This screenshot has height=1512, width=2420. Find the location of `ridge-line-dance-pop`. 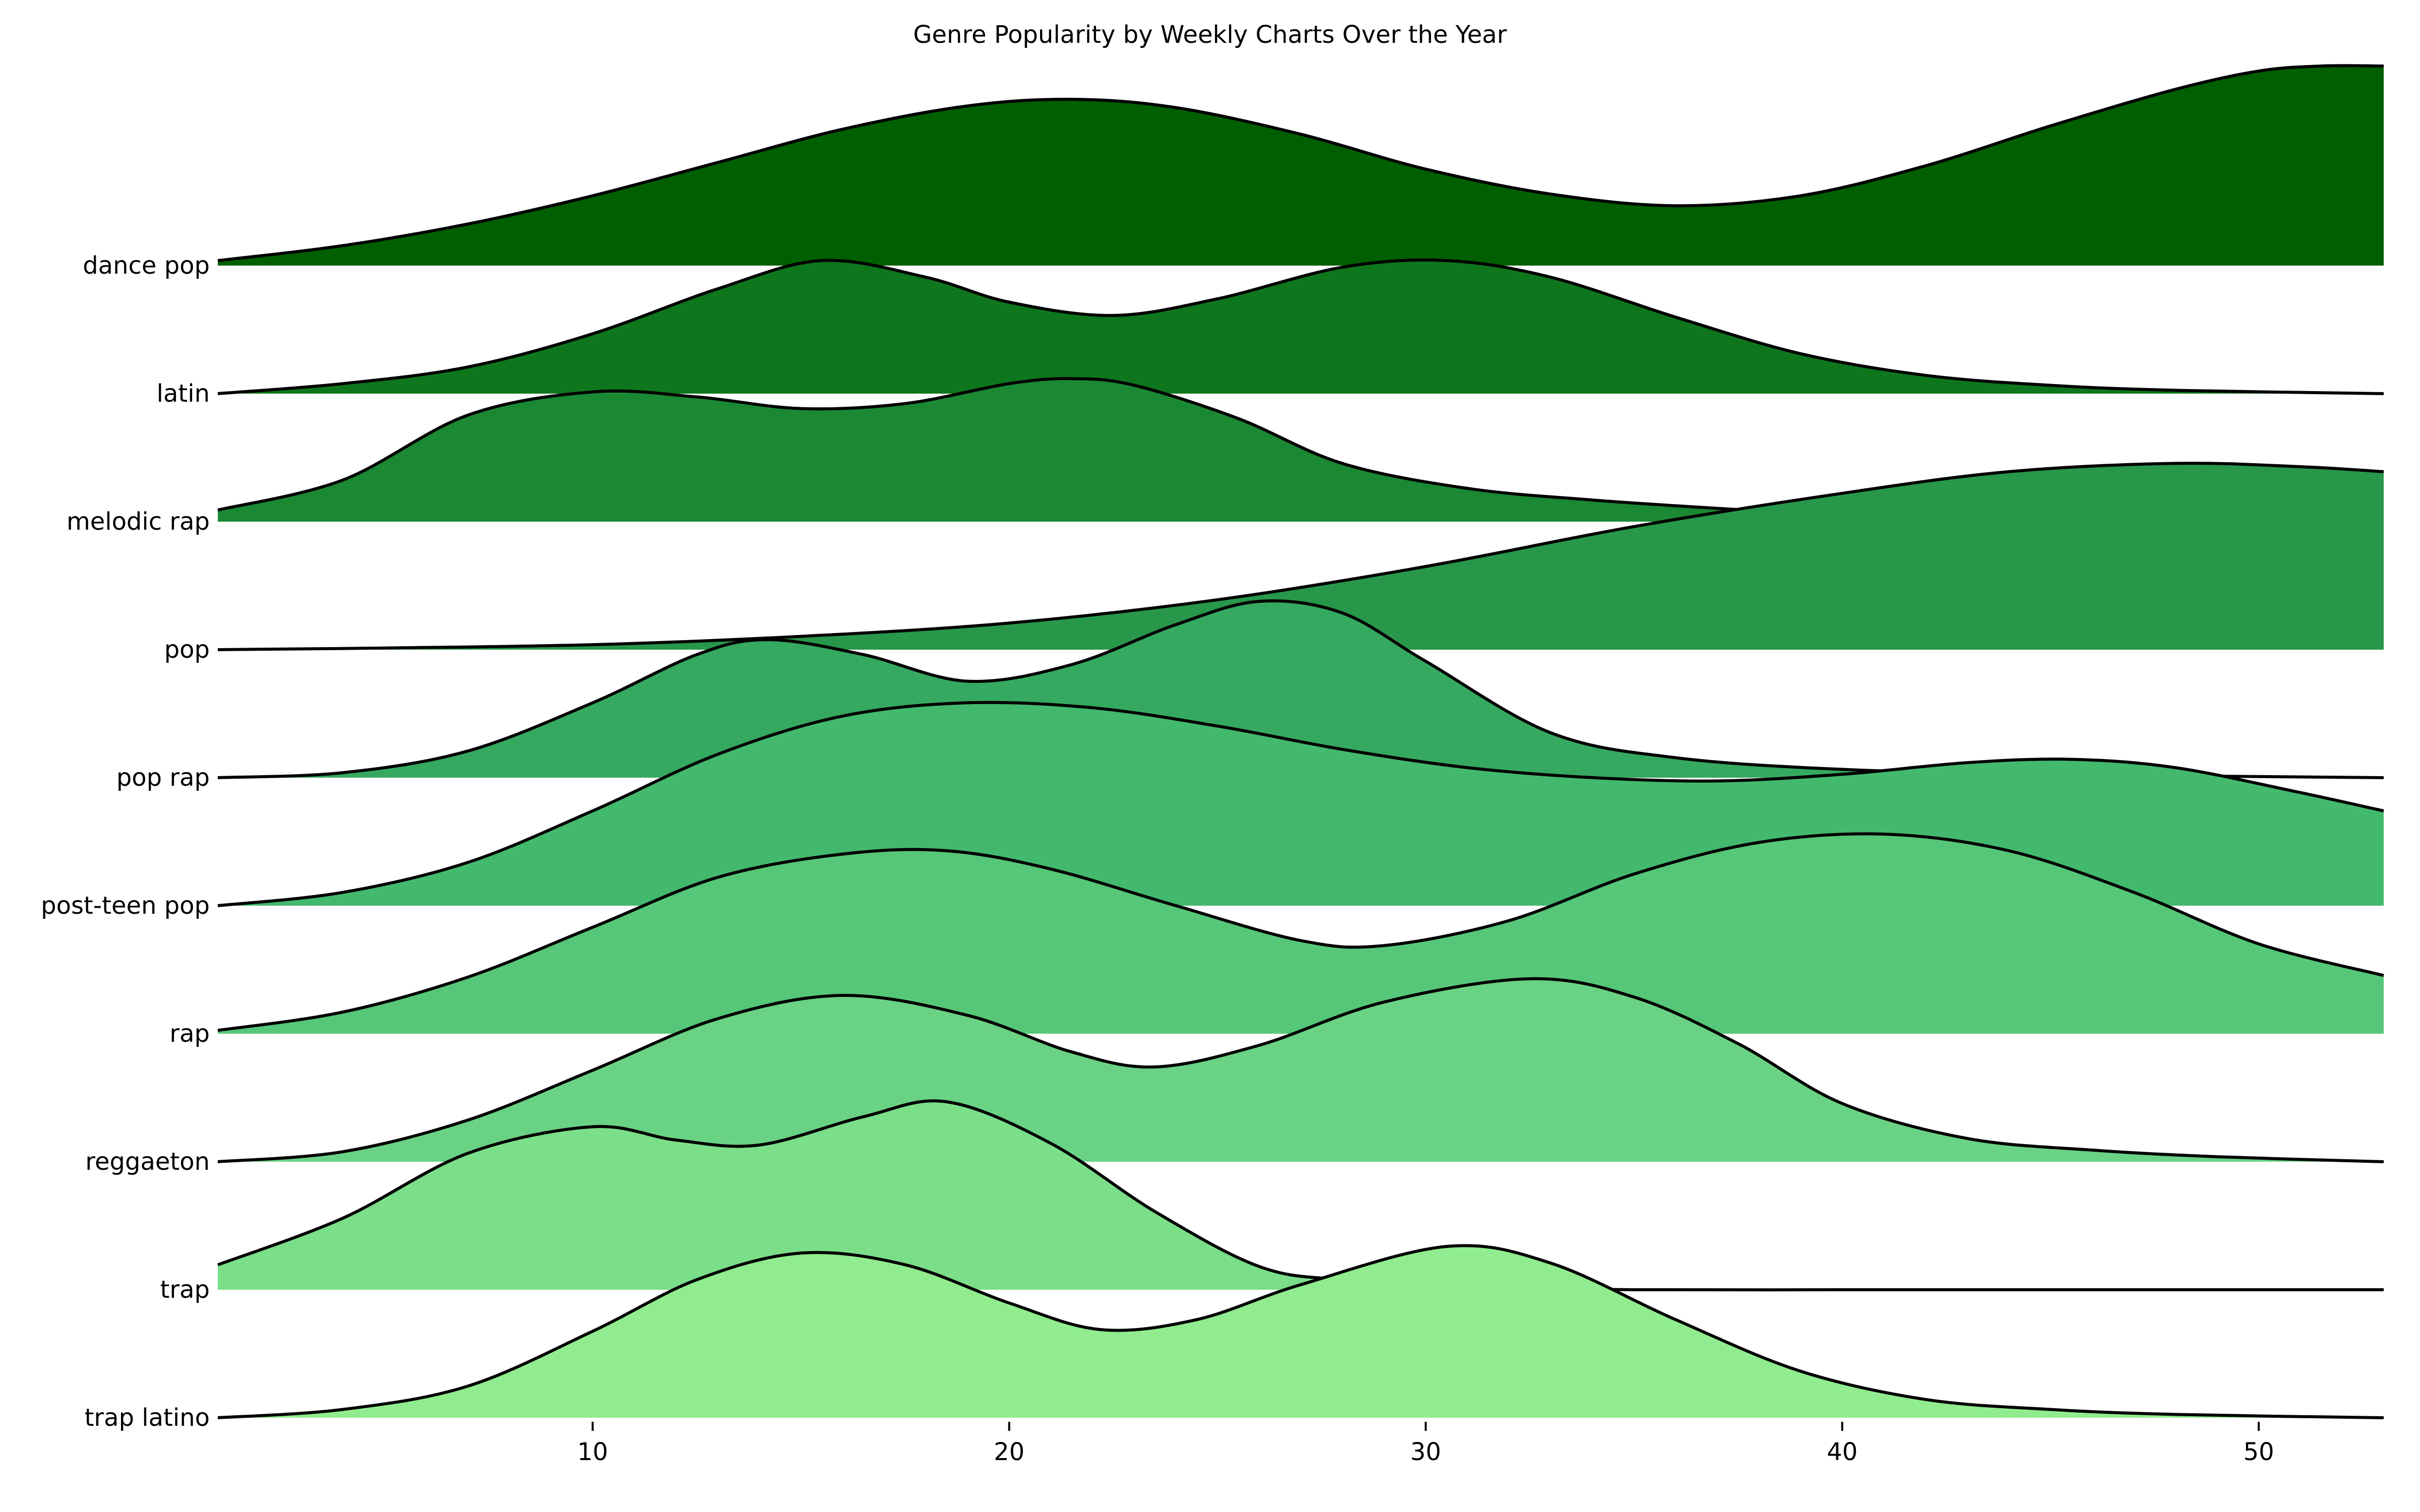

ridge-line-dance-pop is located at coordinates (1300, 163).